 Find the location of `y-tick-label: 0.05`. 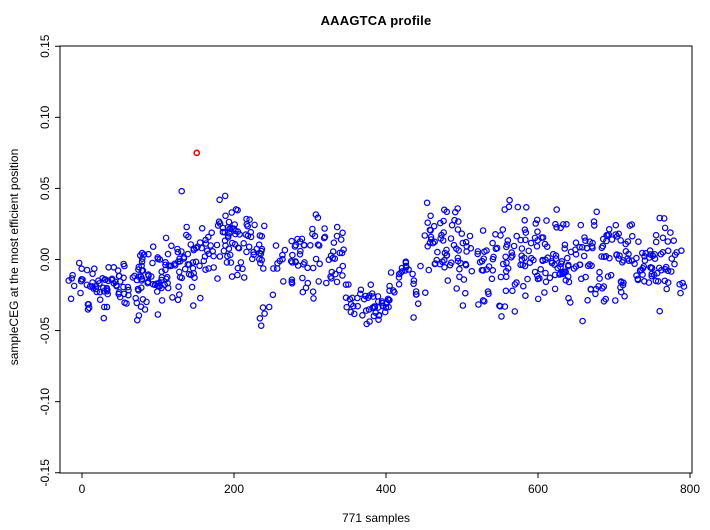

y-tick-label: 0.05 is located at coordinates (45, 188).